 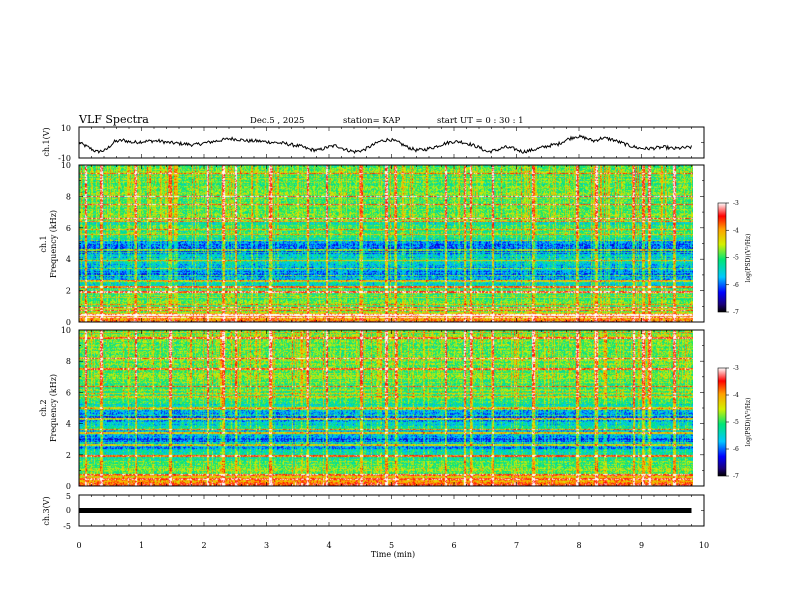 What do you see at coordinates (68, 228) in the screenshot?
I see `ch1-spec-ytick-label: 6` at bounding box center [68, 228].